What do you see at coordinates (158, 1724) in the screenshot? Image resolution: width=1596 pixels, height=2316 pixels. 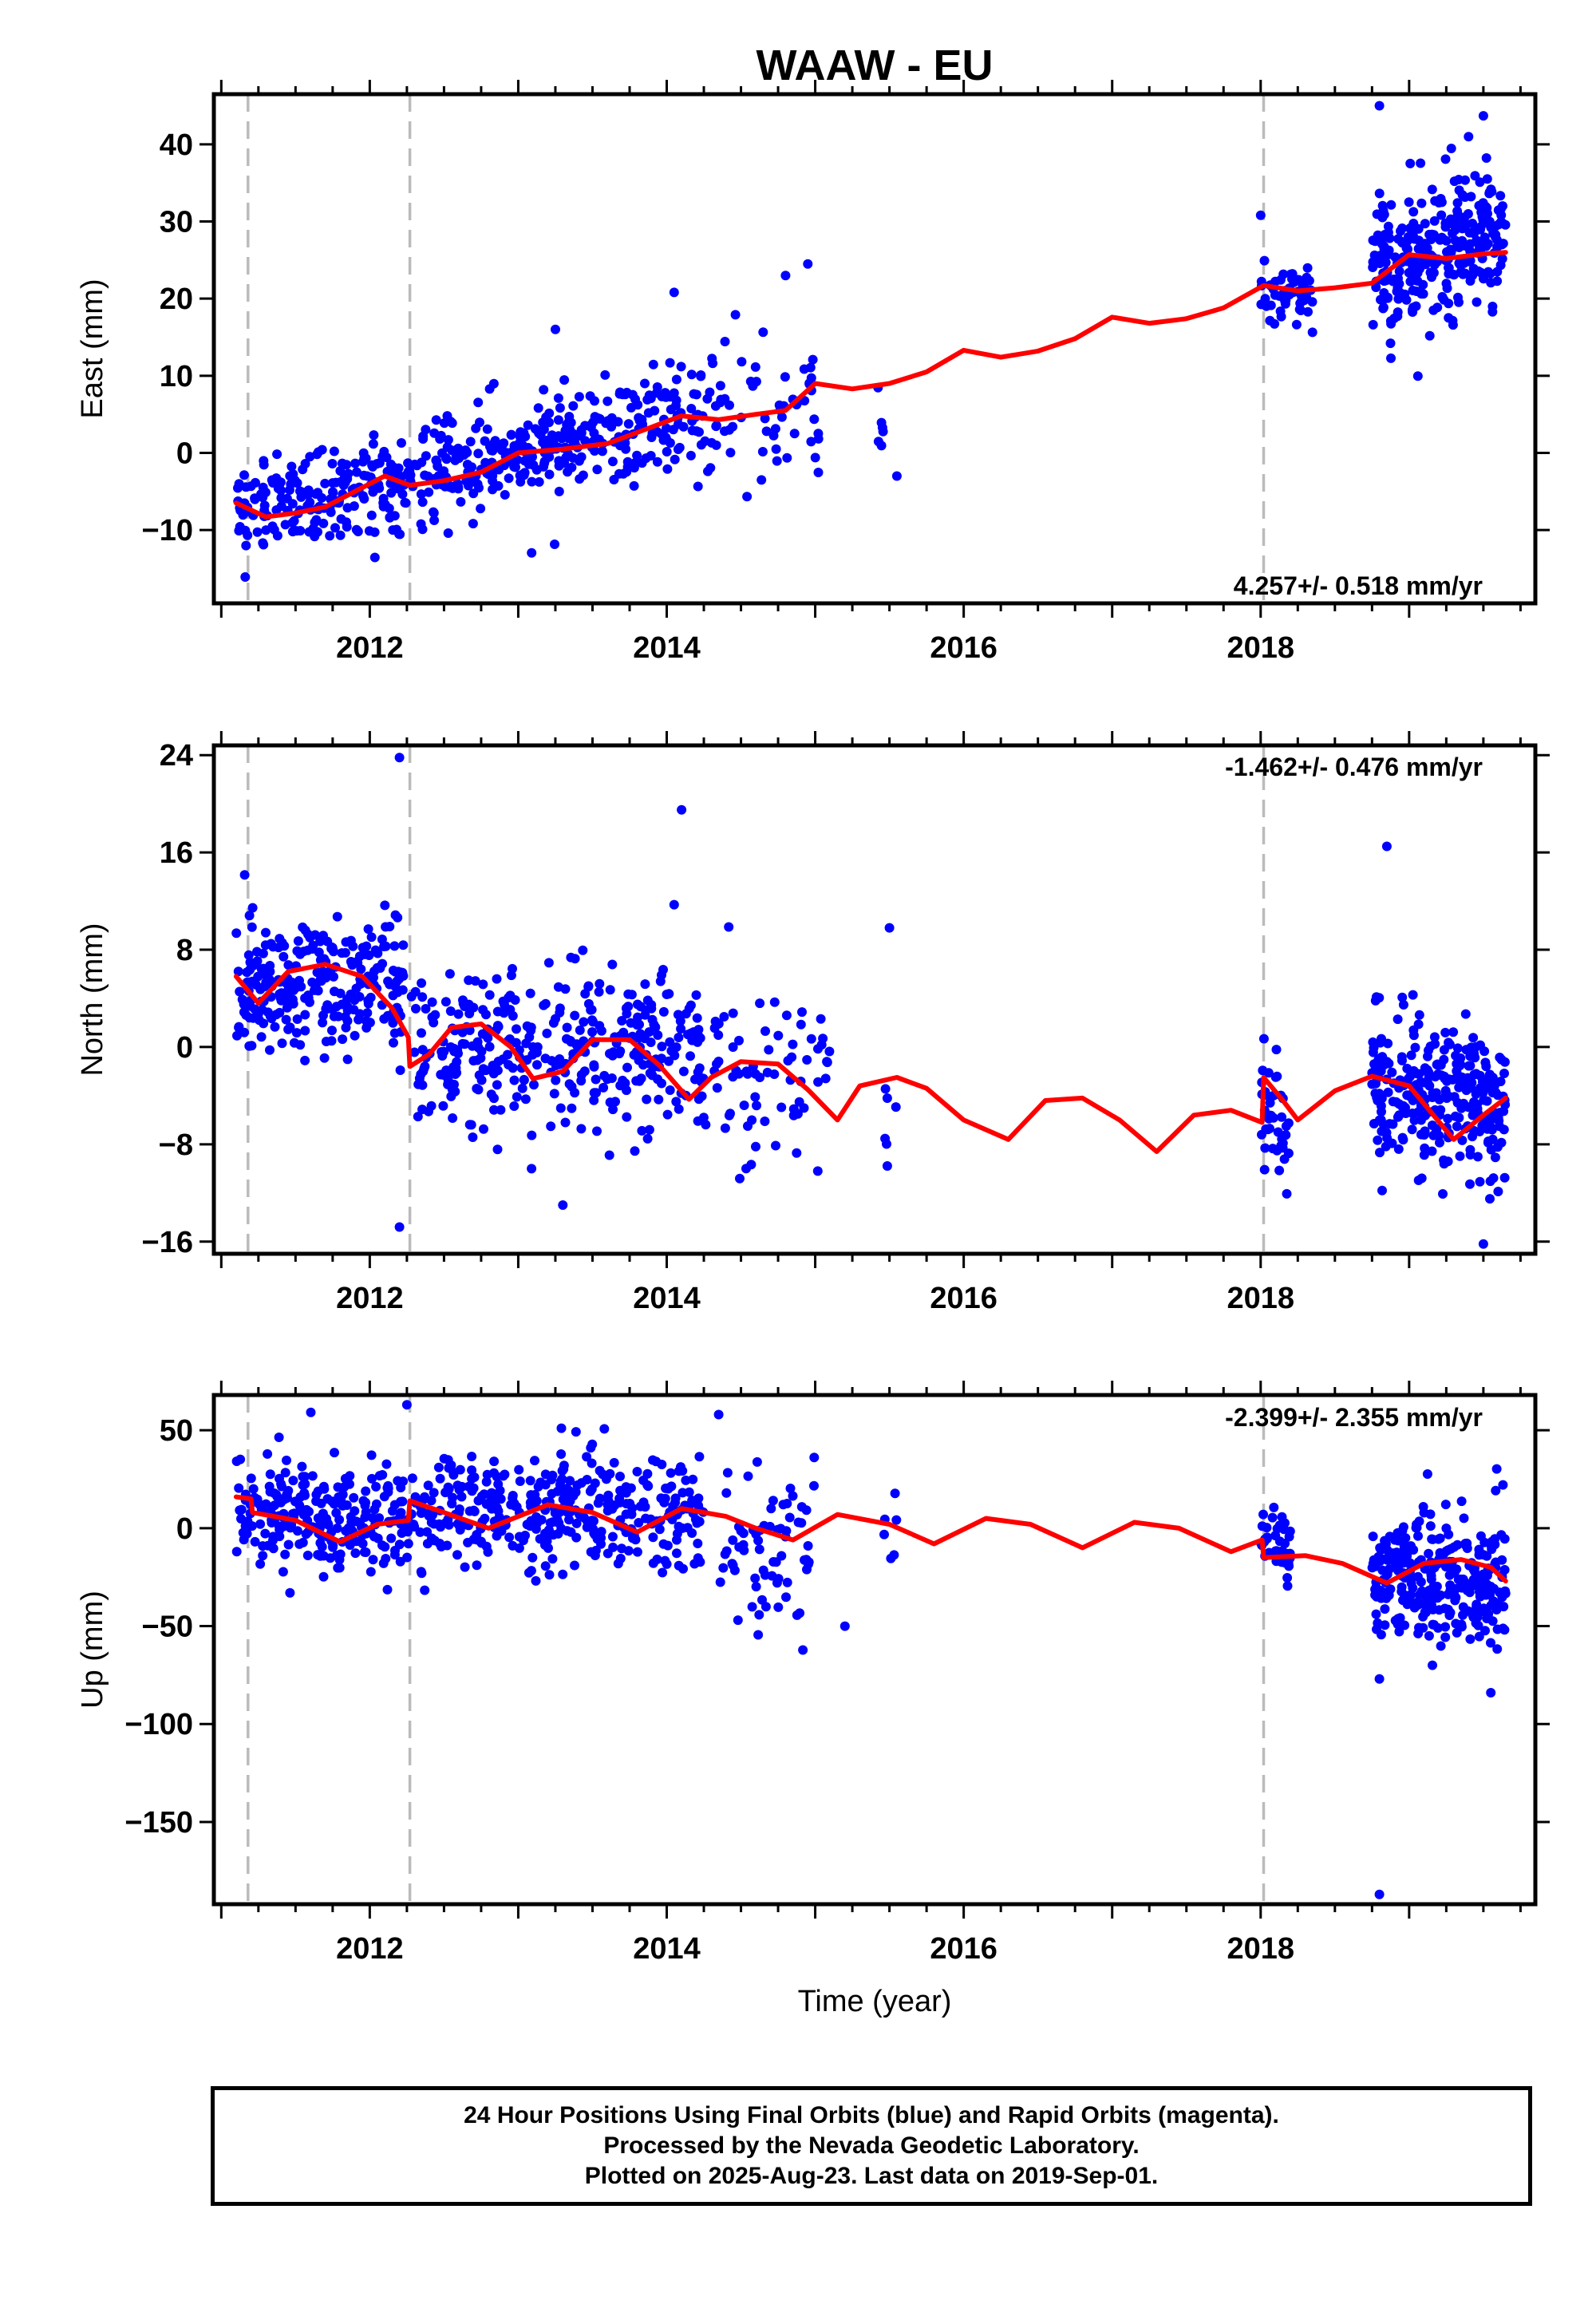 I see `y-tick-label: −100` at bounding box center [158, 1724].